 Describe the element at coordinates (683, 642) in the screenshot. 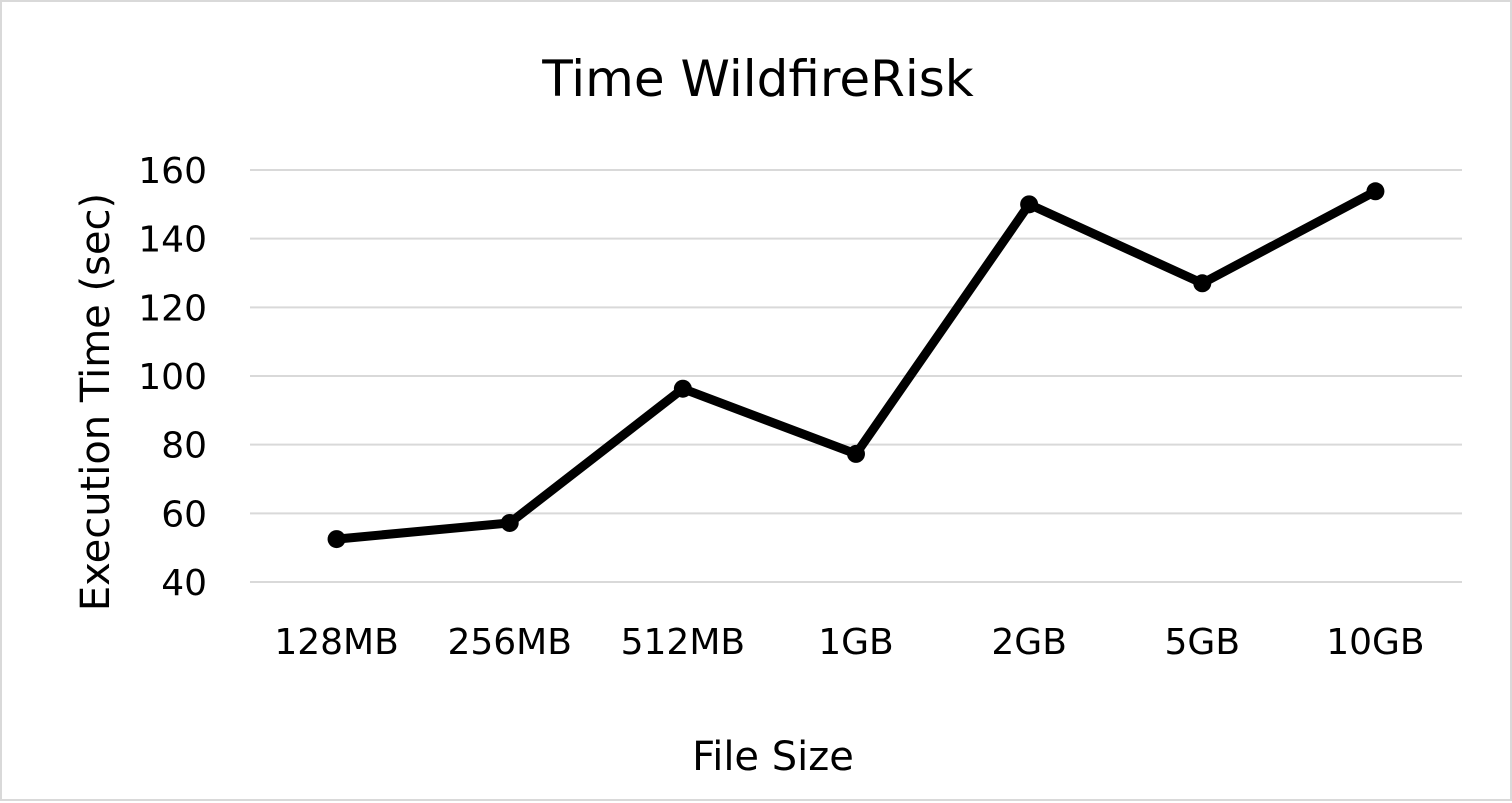

I see `x-tick-label: 512MB` at that location.